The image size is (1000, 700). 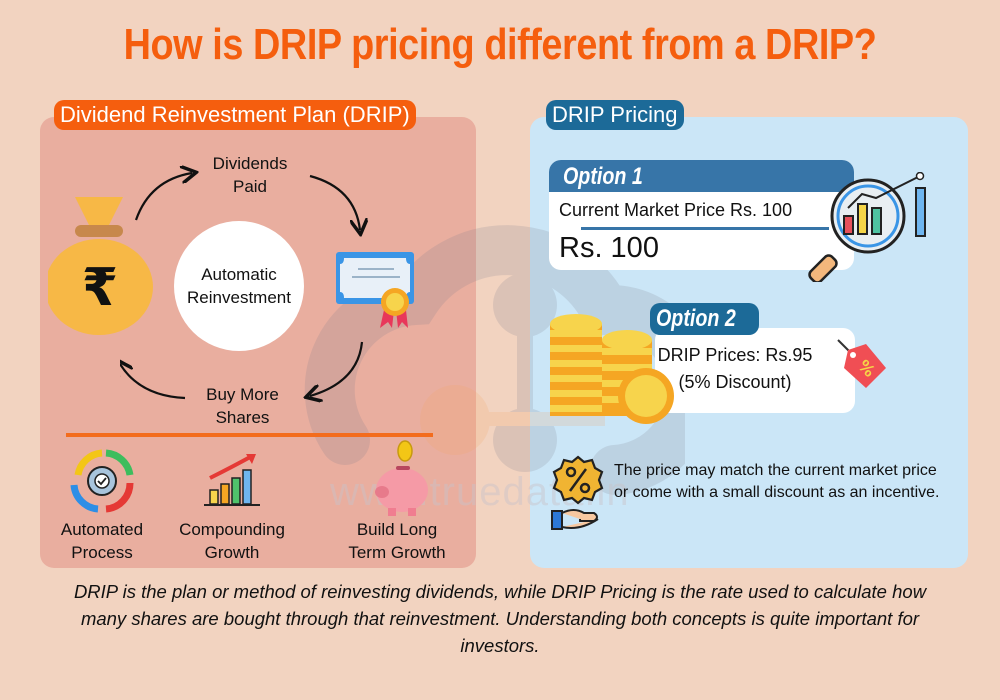 What do you see at coordinates (397, 541) in the screenshot?
I see `benefit-long-term-growth: Build Long Term Growth` at bounding box center [397, 541].